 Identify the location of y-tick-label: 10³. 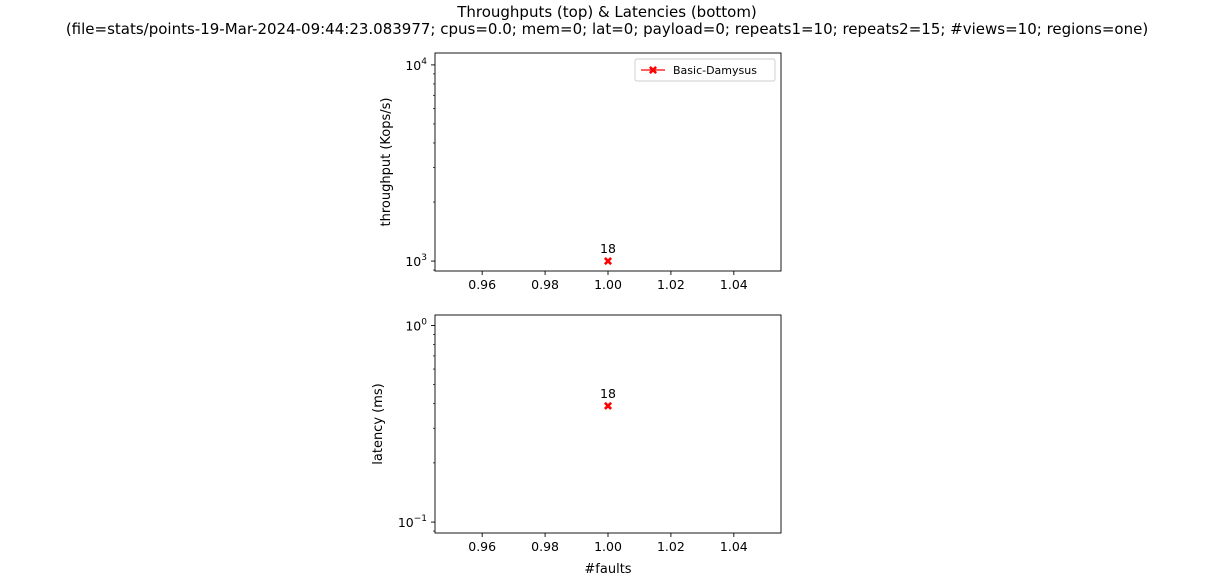
(416, 261).